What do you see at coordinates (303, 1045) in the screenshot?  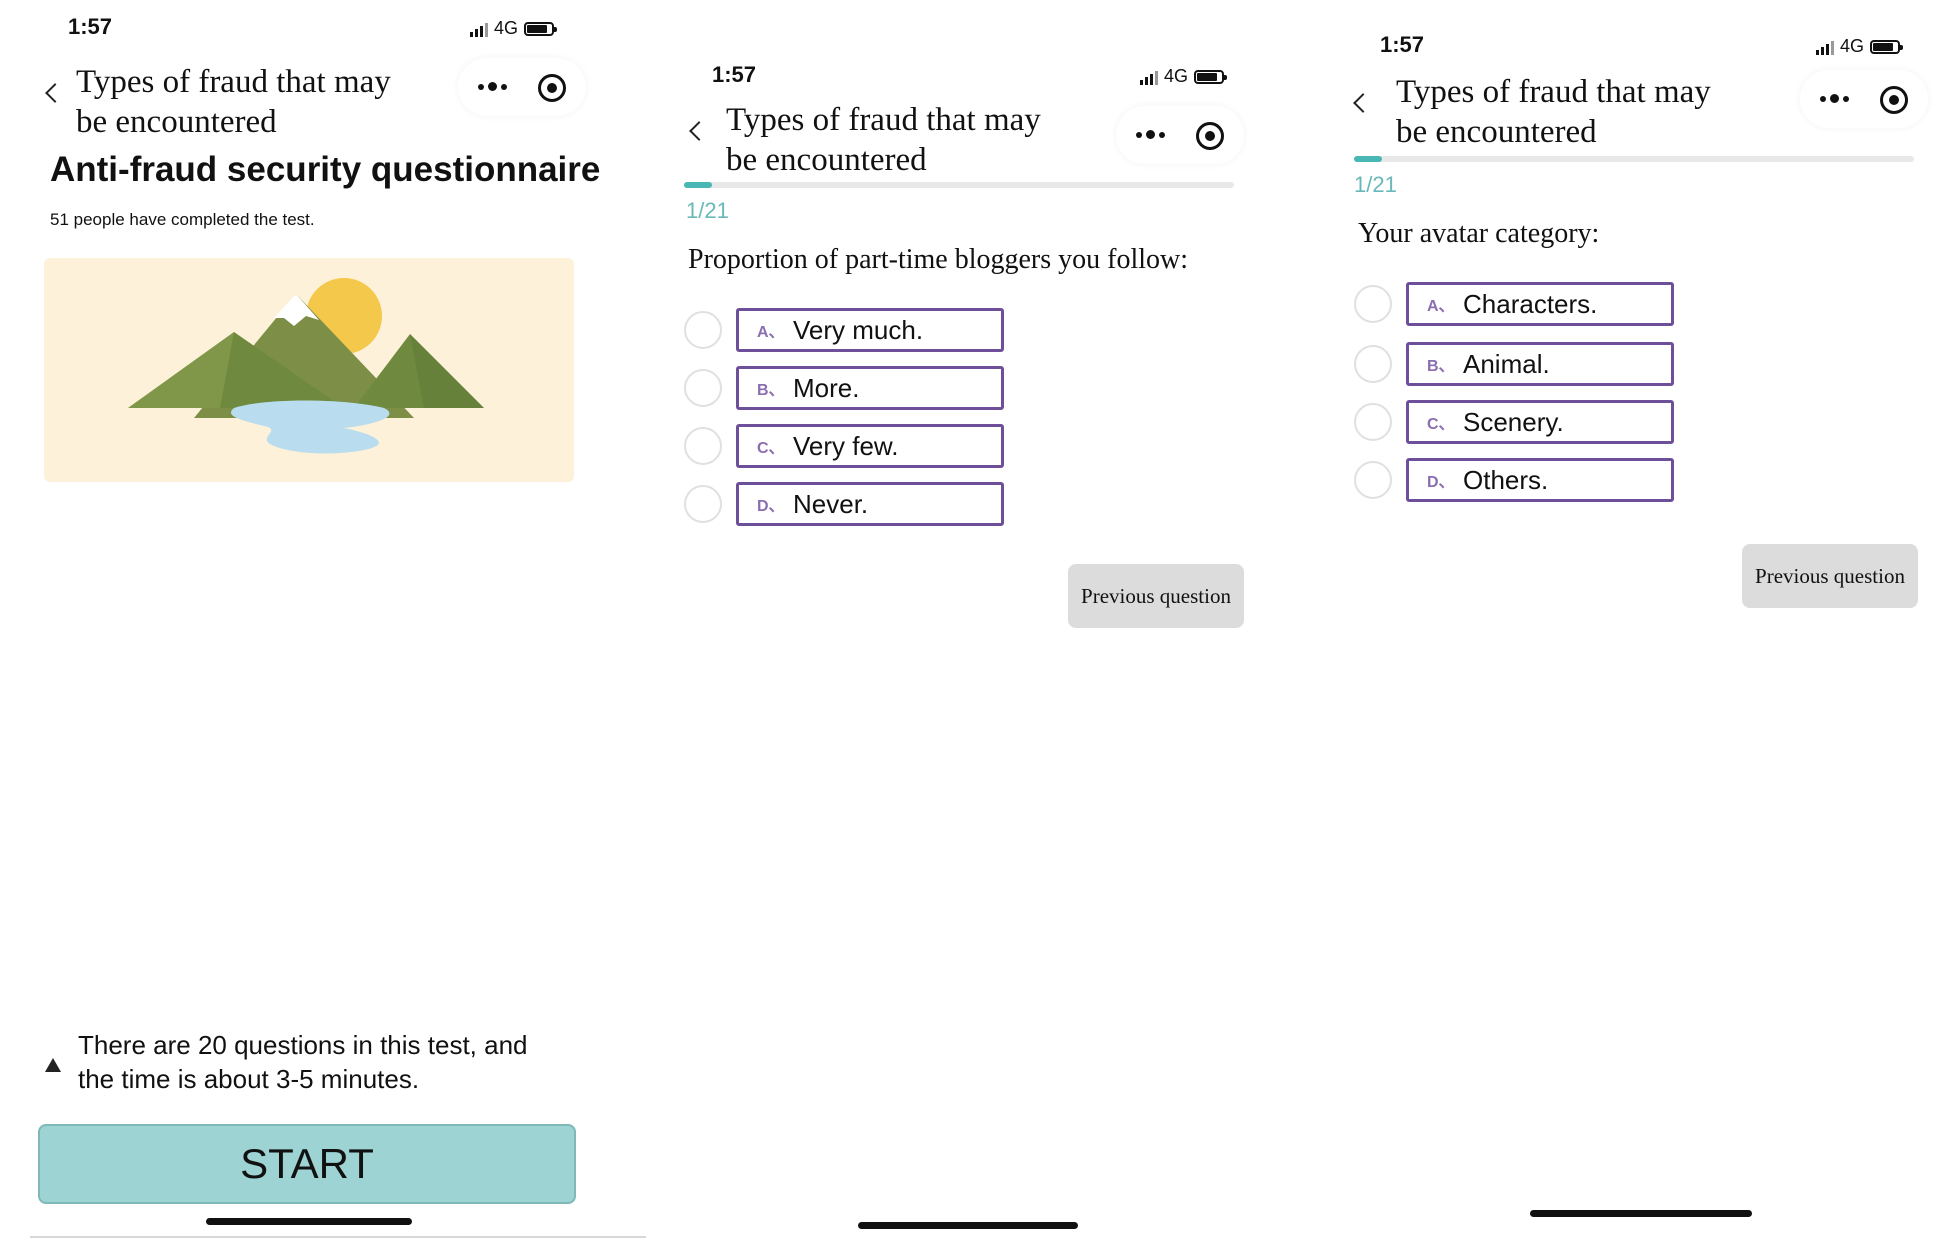 I see `note-line1: There are 20 questions in this test, and` at bounding box center [303, 1045].